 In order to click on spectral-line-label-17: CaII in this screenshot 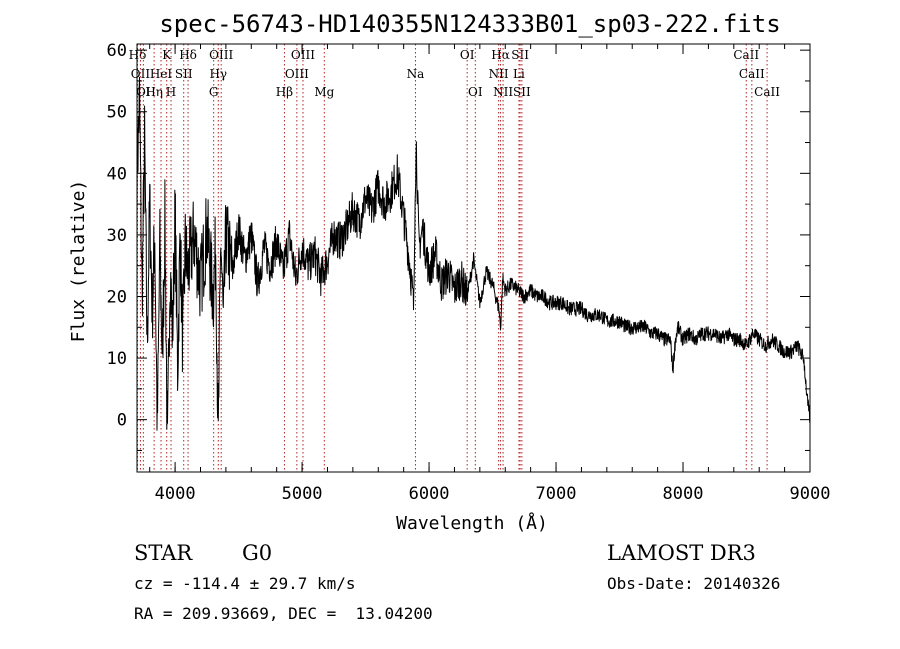, I will do `click(752, 74)`.